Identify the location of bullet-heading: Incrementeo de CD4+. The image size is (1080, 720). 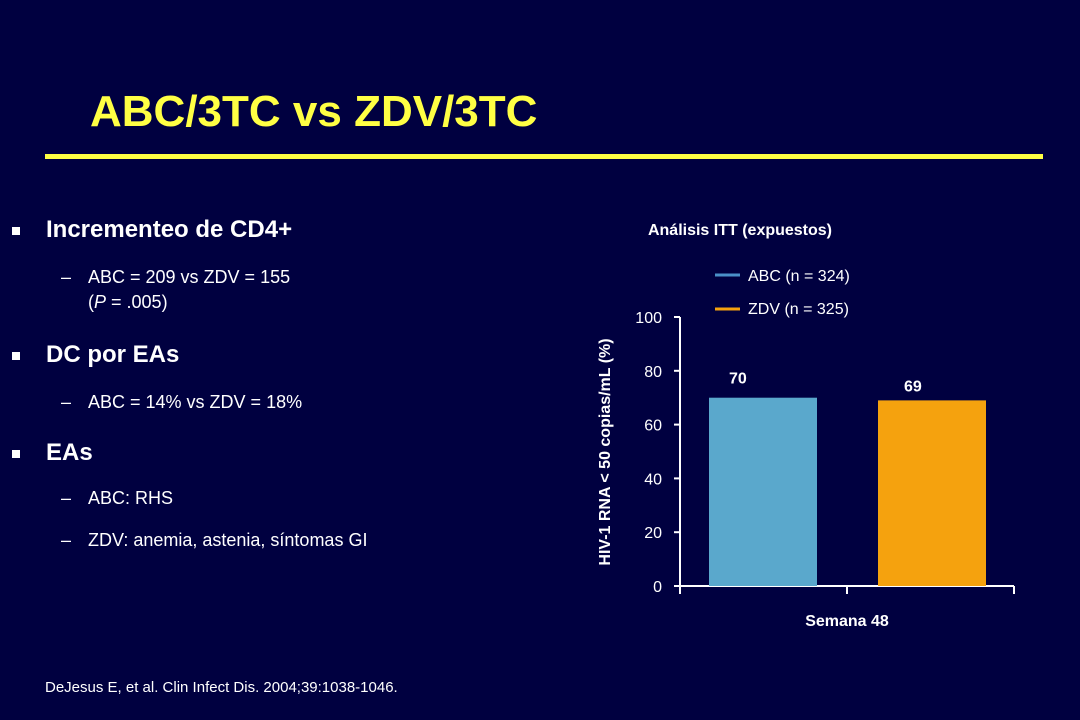
(169, 229).